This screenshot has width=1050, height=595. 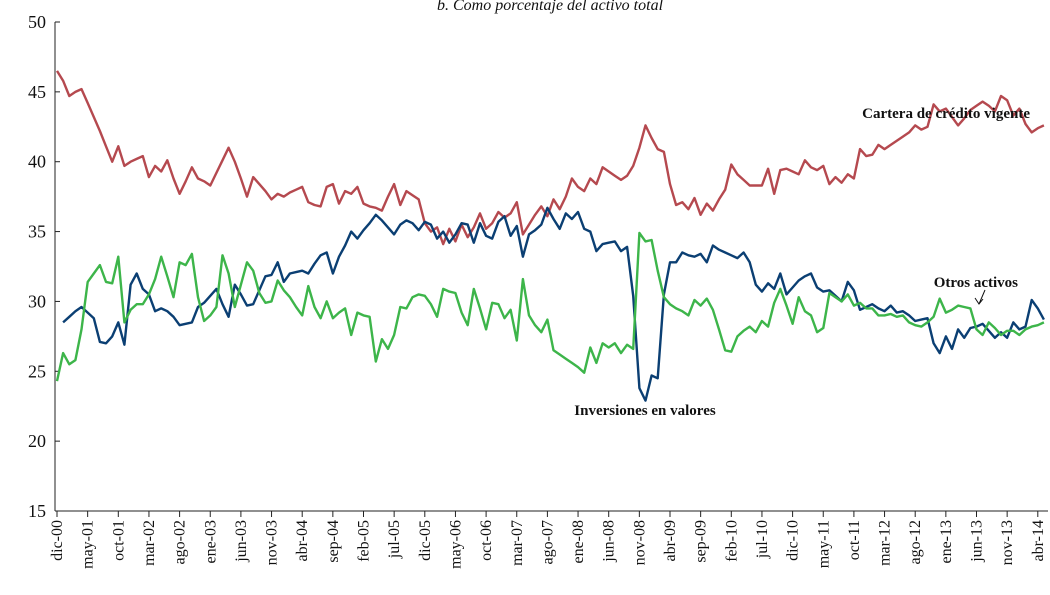 What do you see at coordinates (241, 541) in the screenshot?
I see `x-tick-label: jun-03` at bounding box center [241, 541].